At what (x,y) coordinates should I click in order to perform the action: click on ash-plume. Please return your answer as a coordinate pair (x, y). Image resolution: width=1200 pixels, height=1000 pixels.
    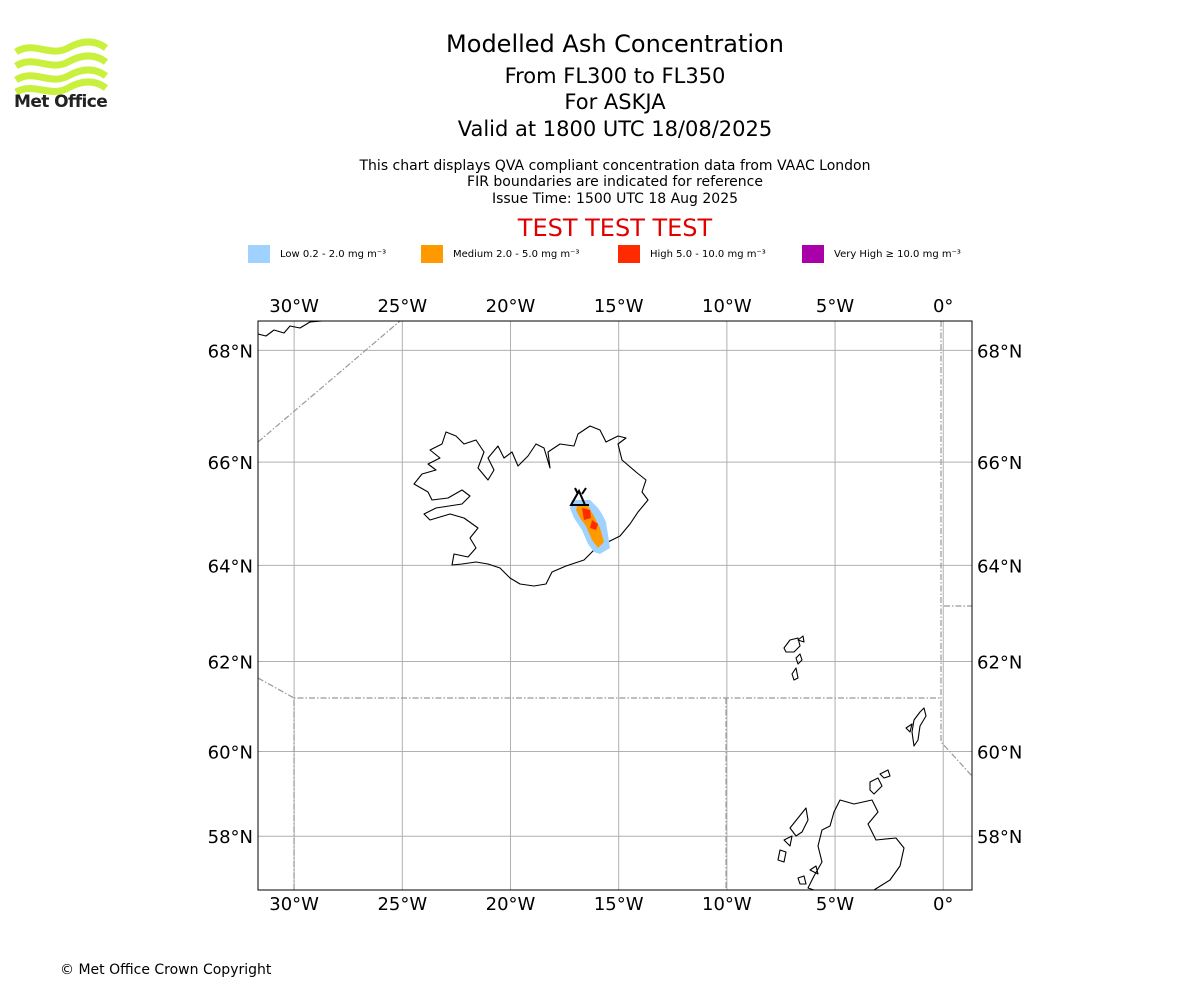
    Looking at the image, I should click on (590, 527).